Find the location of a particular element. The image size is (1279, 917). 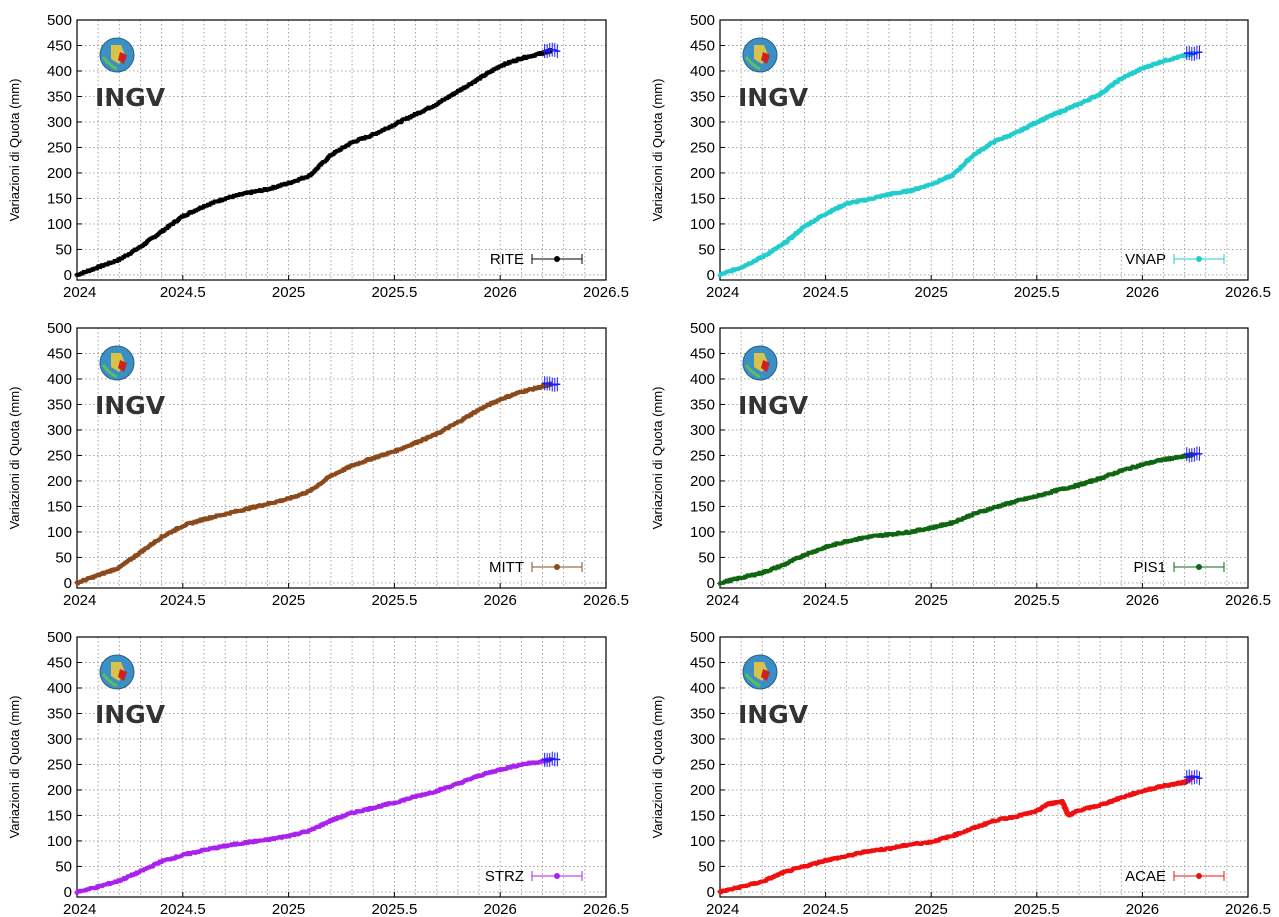

legend-label: RITE is located at coordinates (507, 259).